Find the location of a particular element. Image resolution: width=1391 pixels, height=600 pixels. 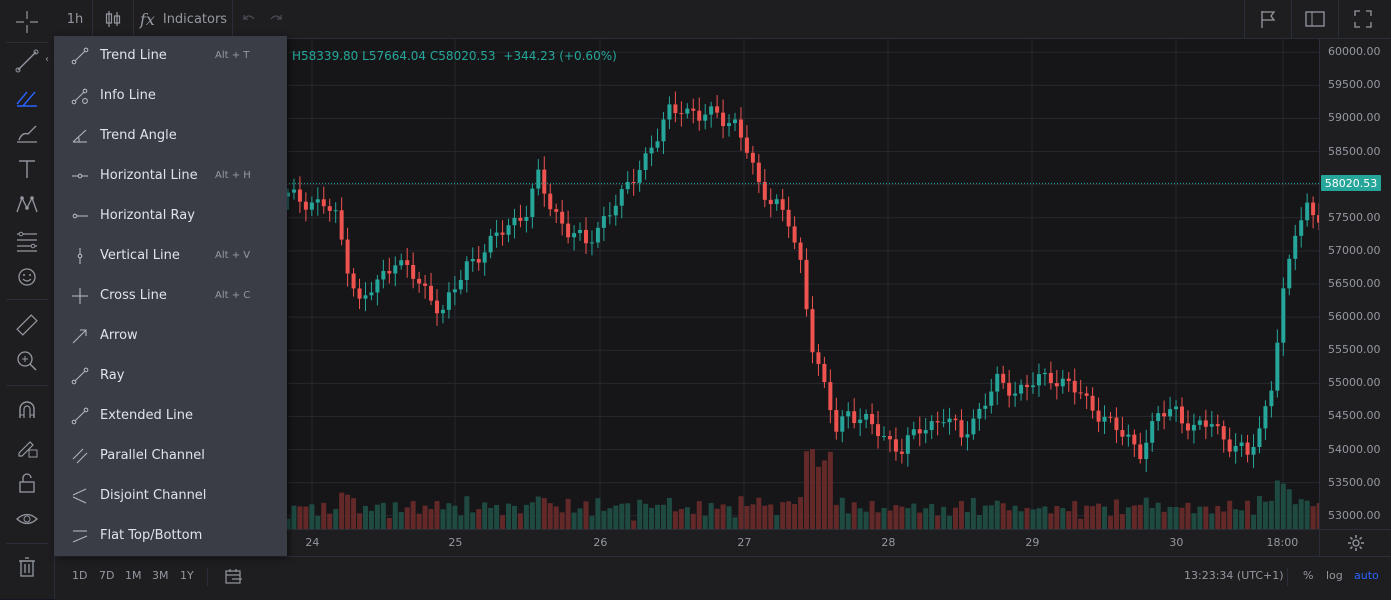

chart-settings-button is located at coordinates (1355, 542).